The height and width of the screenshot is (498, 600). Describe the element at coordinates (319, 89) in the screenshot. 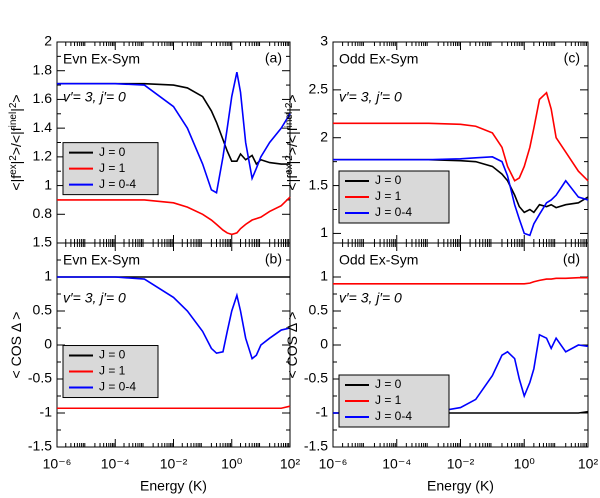

I see `y-tick-label: 2.5` at that location.